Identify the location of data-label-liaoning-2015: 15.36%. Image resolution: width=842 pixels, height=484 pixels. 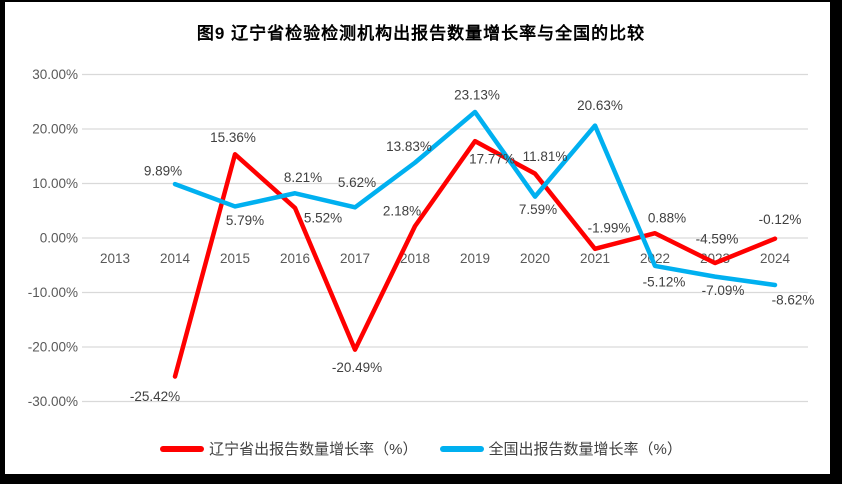
(233, 137).